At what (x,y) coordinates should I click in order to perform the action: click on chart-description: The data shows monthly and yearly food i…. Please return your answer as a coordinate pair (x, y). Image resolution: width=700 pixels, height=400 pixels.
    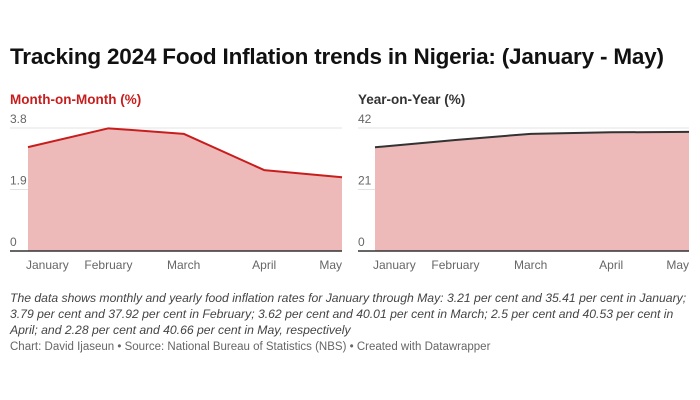
    Looking at the image, I should click on (348, 314).